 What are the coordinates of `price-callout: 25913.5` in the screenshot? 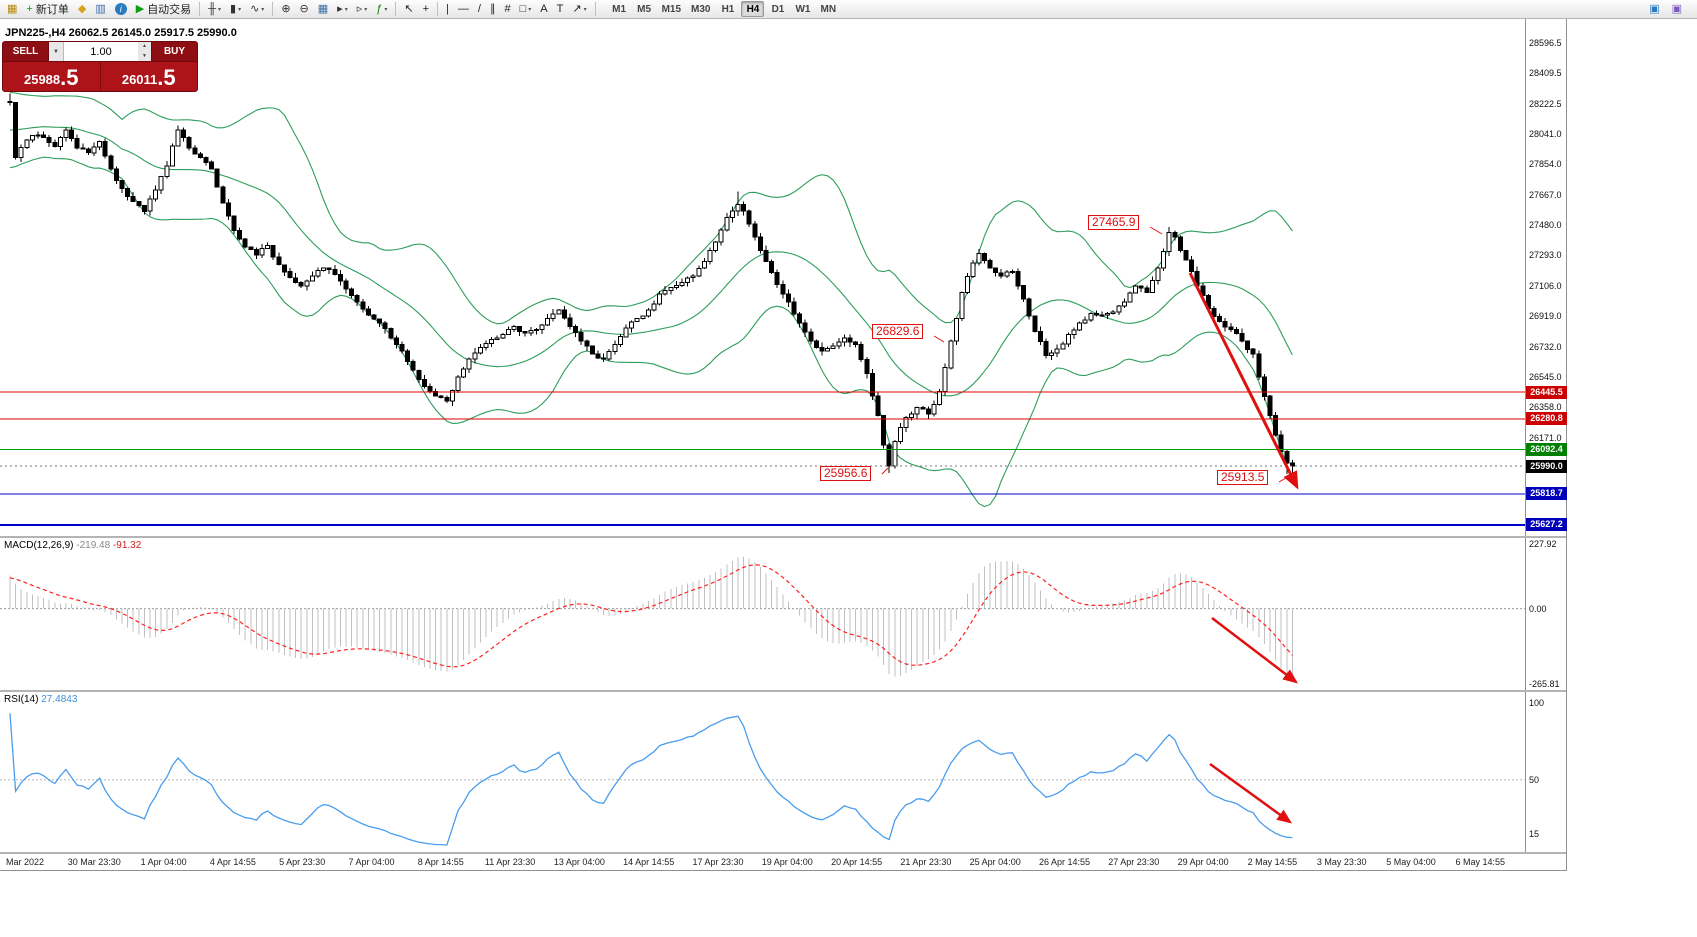 It's located at (1243, 477).